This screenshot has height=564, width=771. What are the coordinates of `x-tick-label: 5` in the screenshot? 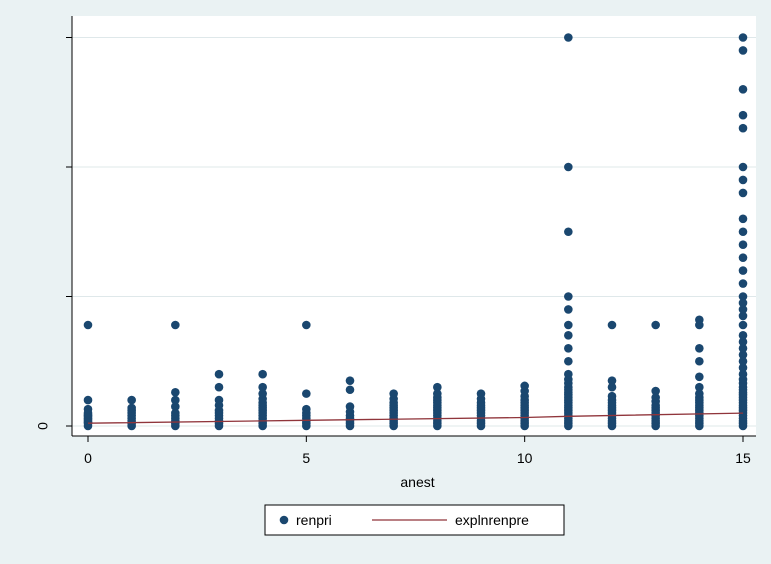 It's located at (306, 458).